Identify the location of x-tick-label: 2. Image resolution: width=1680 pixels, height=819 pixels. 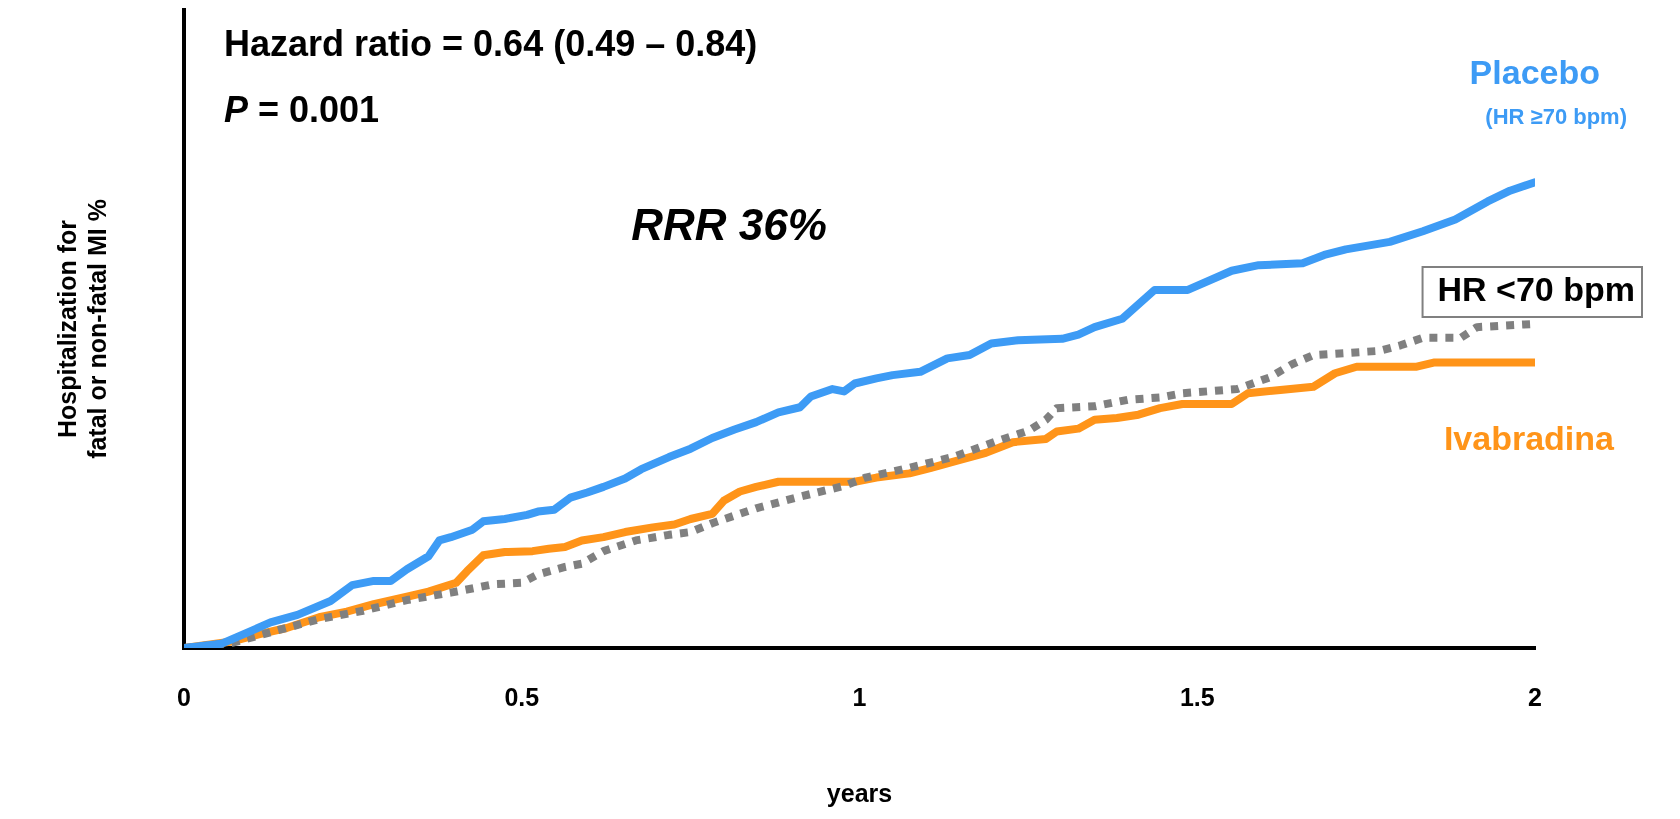
(1535, 696).